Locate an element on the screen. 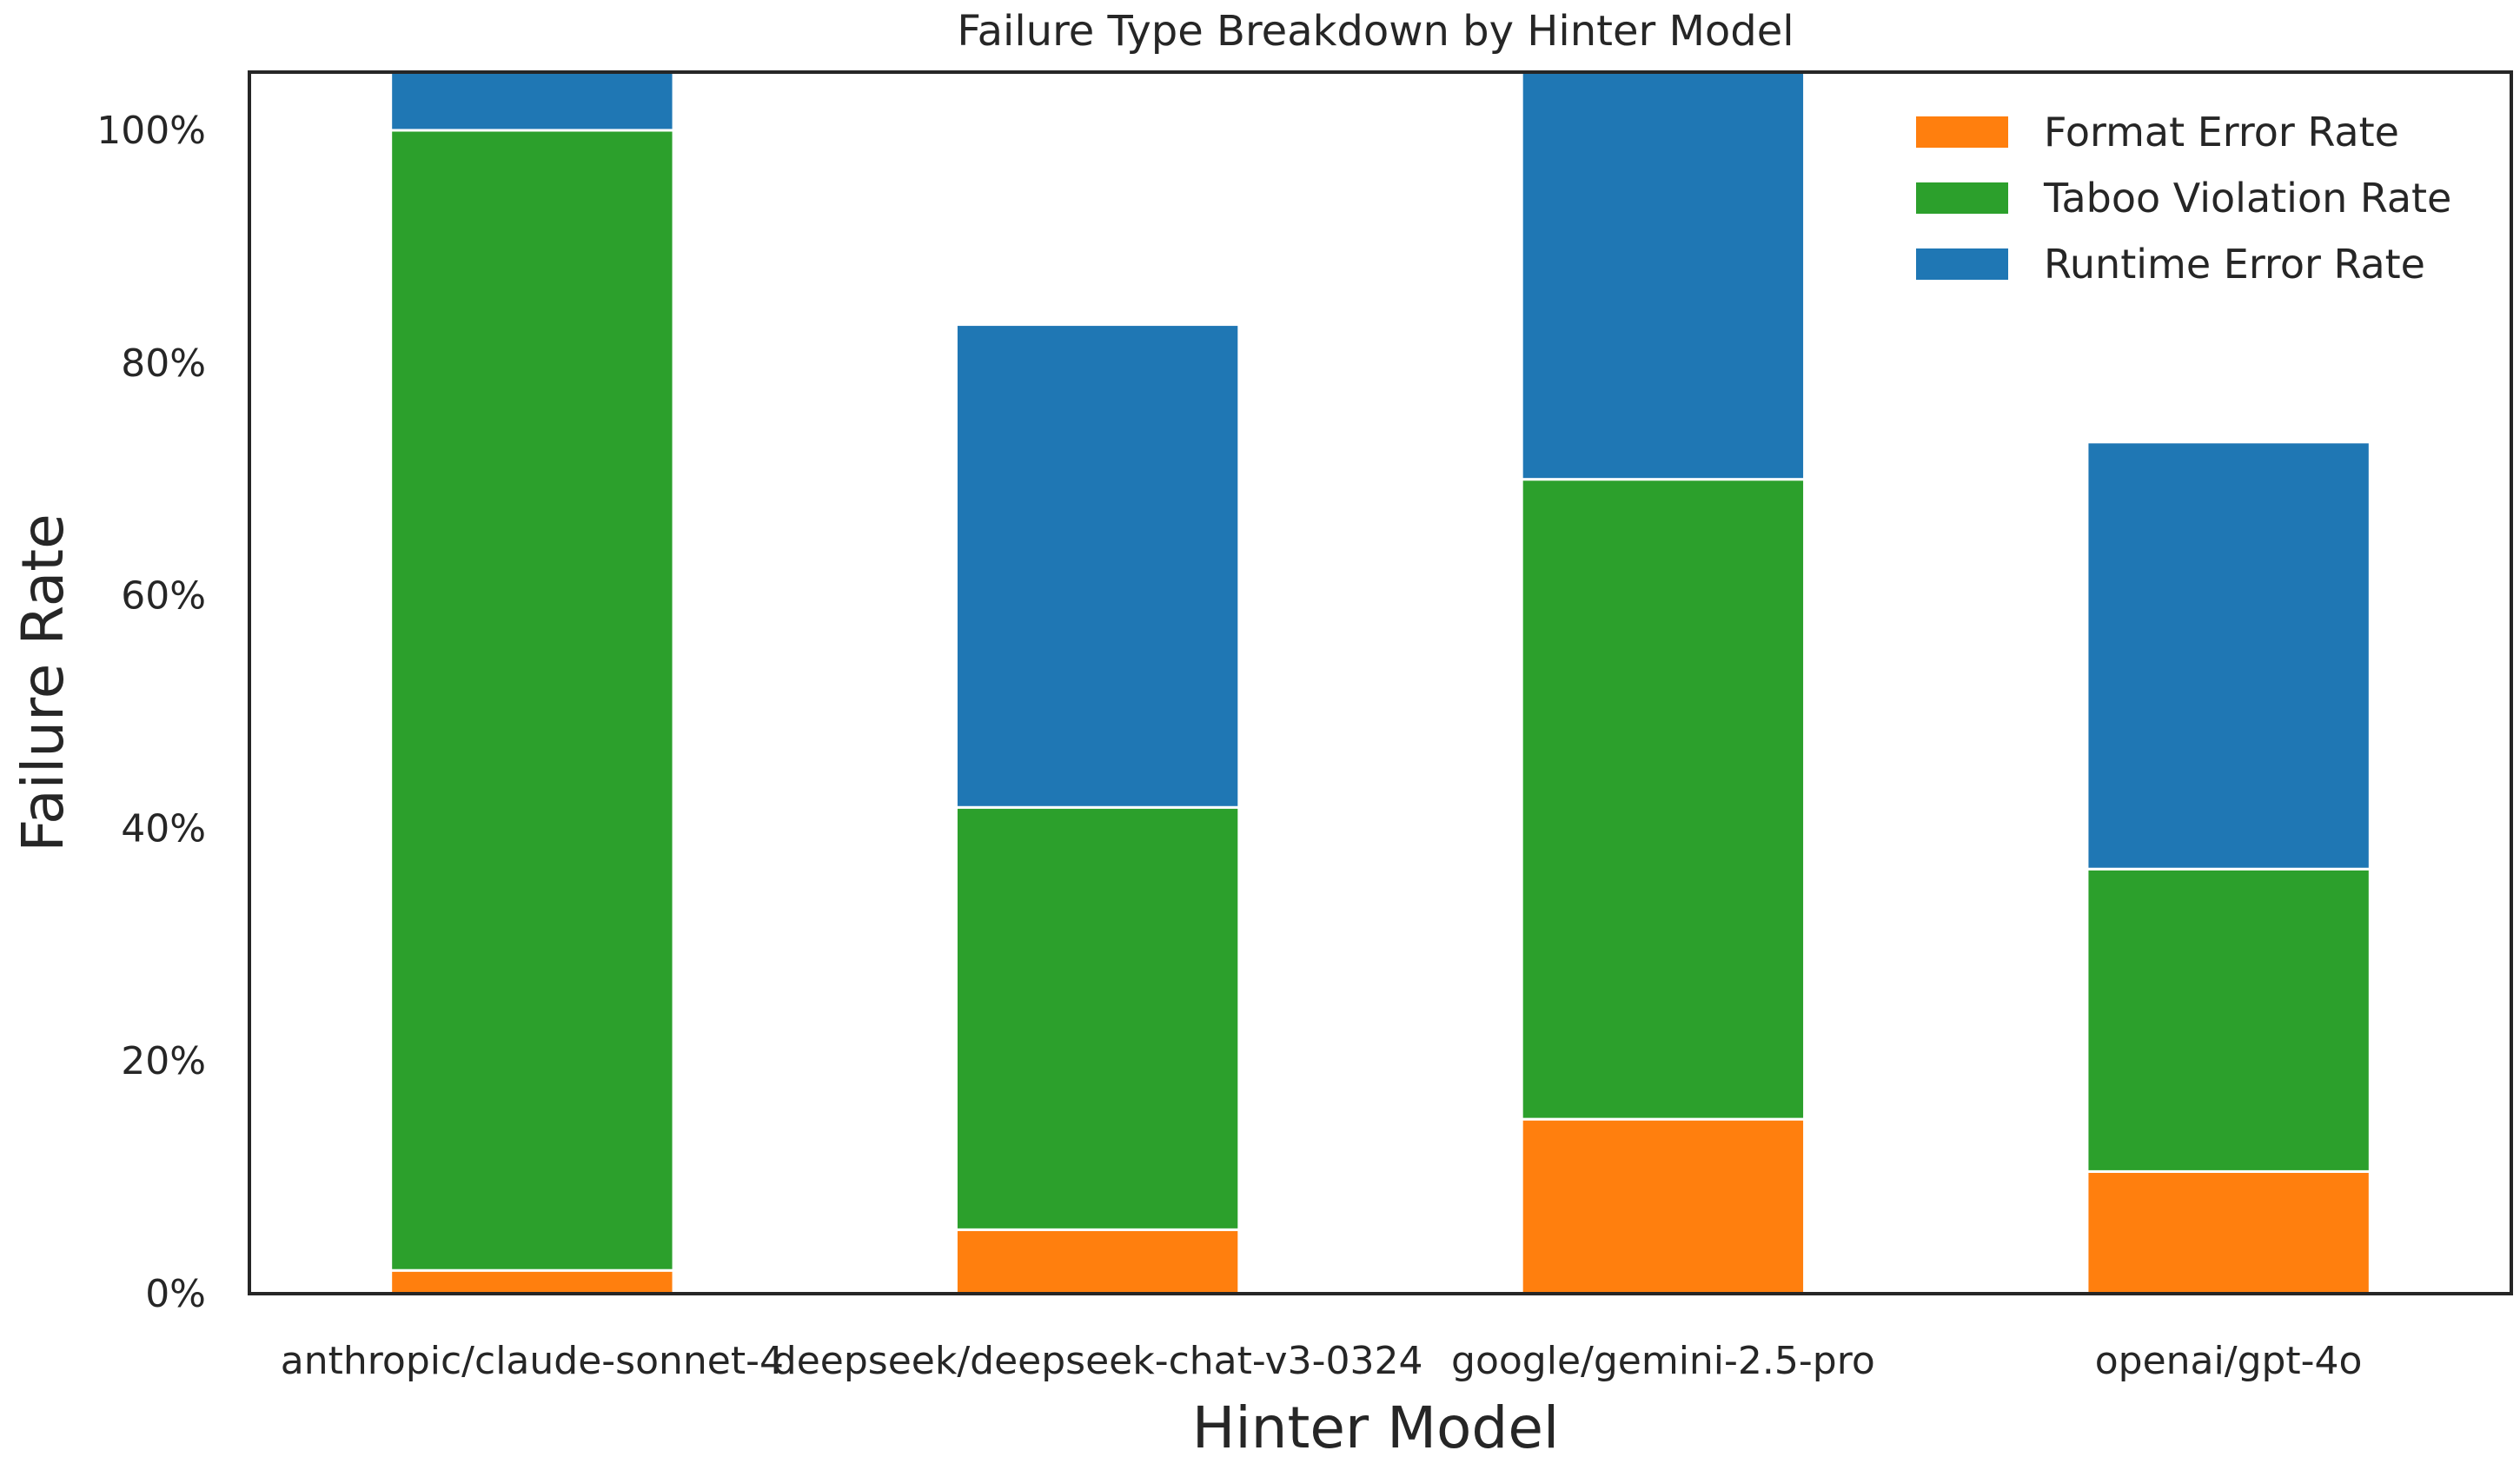 This screenshot has height=1477, width=2520. y-tick-label: 0% is located at coordinates (175, 1294).